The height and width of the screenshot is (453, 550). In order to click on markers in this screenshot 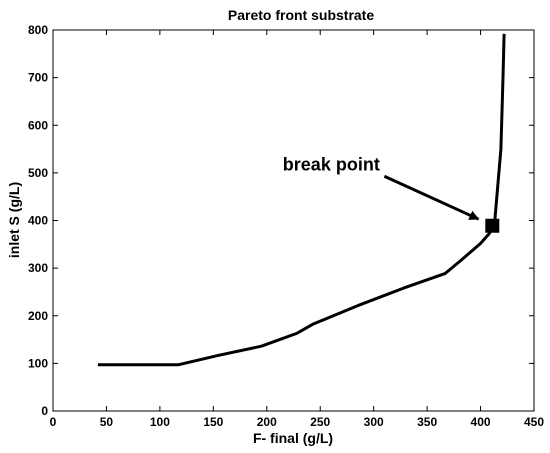, I will do `click(492, 225)`.